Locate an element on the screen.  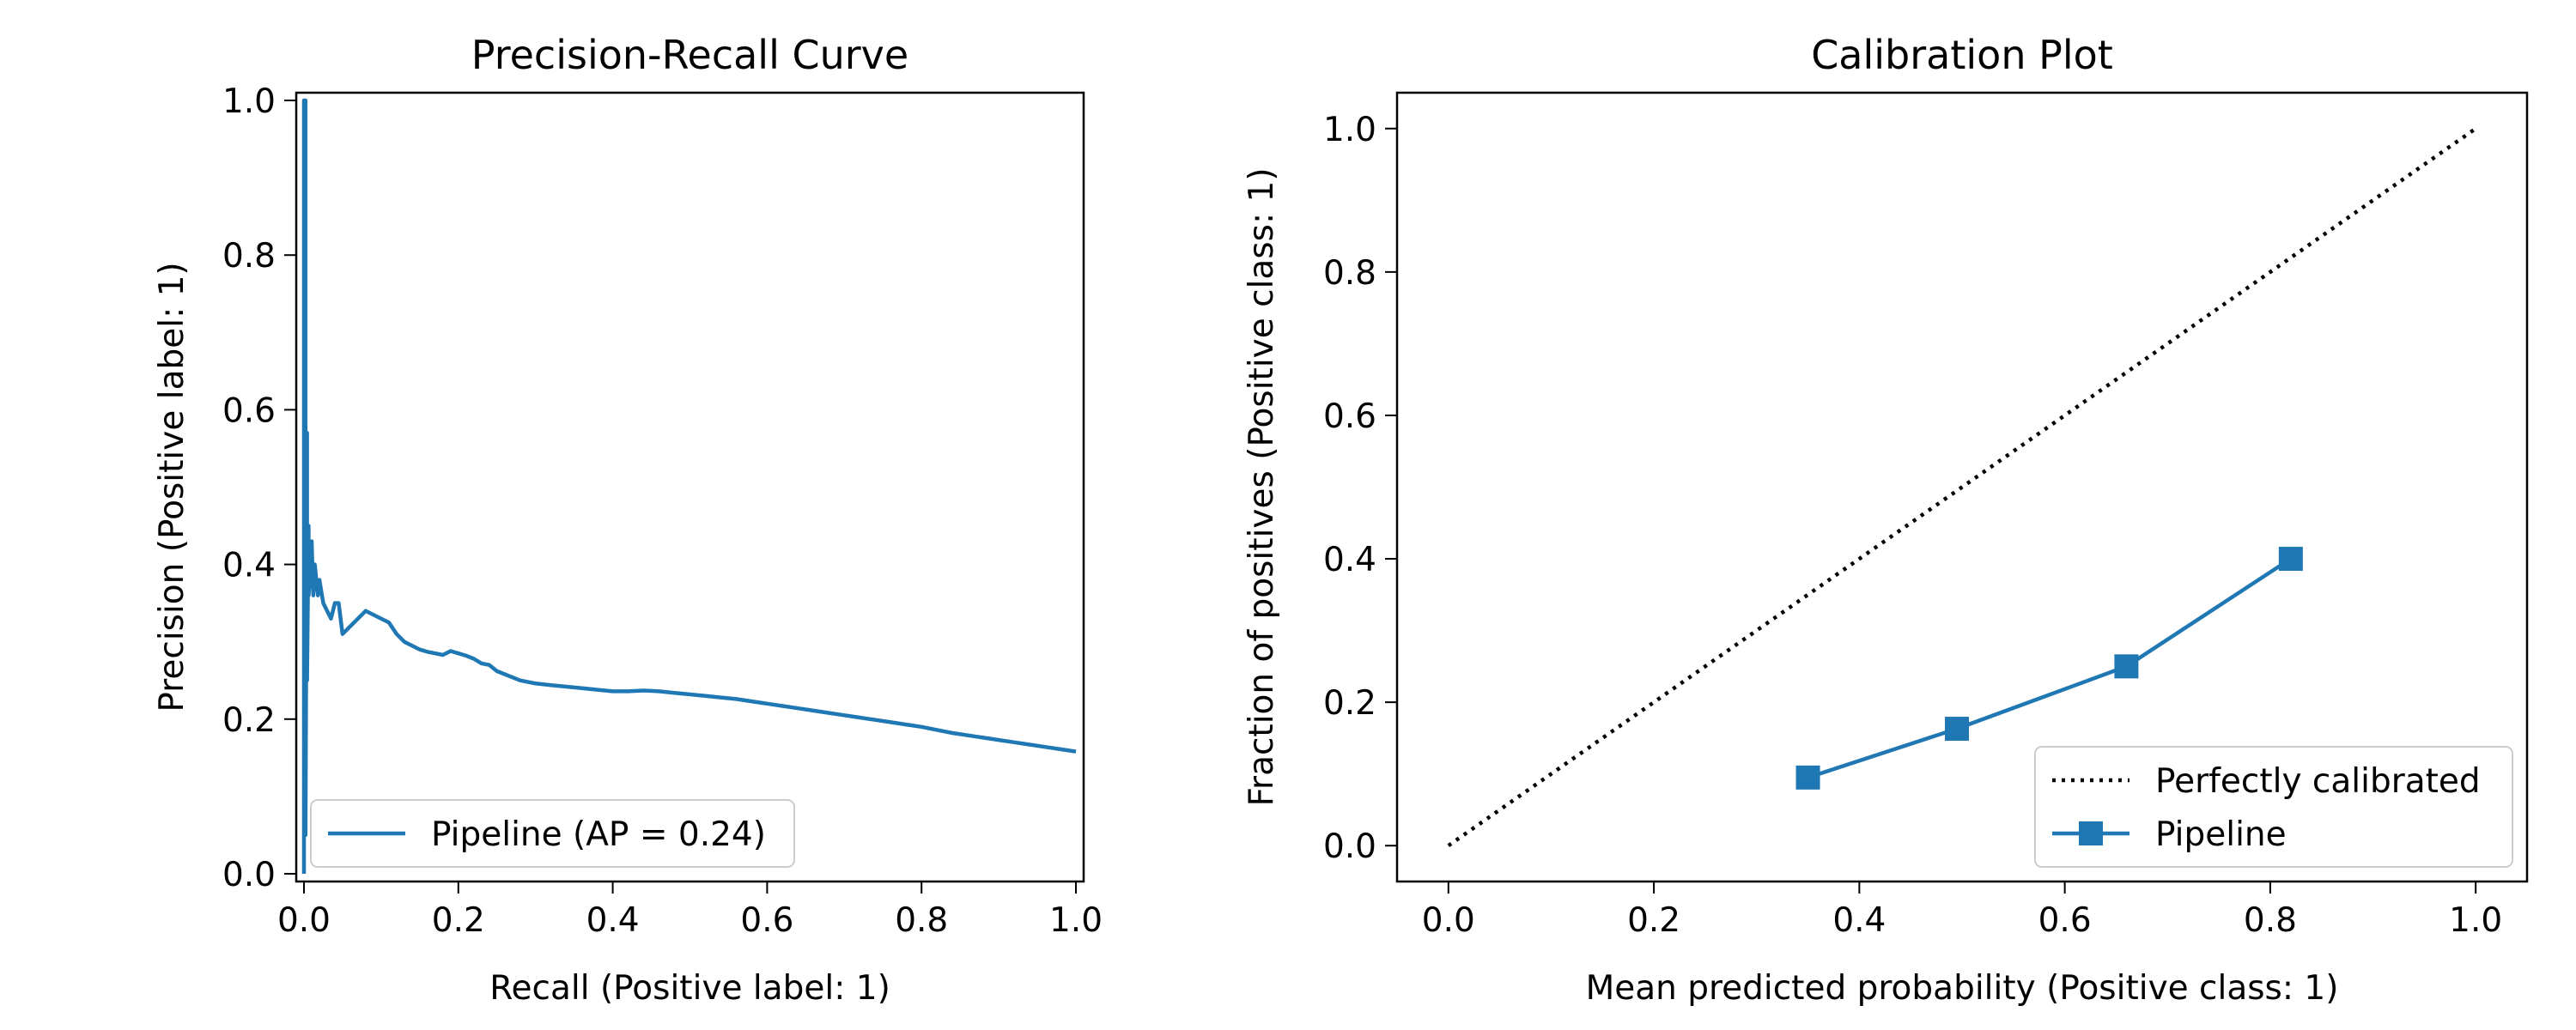
series-line is located at coordinates (2050, 668).